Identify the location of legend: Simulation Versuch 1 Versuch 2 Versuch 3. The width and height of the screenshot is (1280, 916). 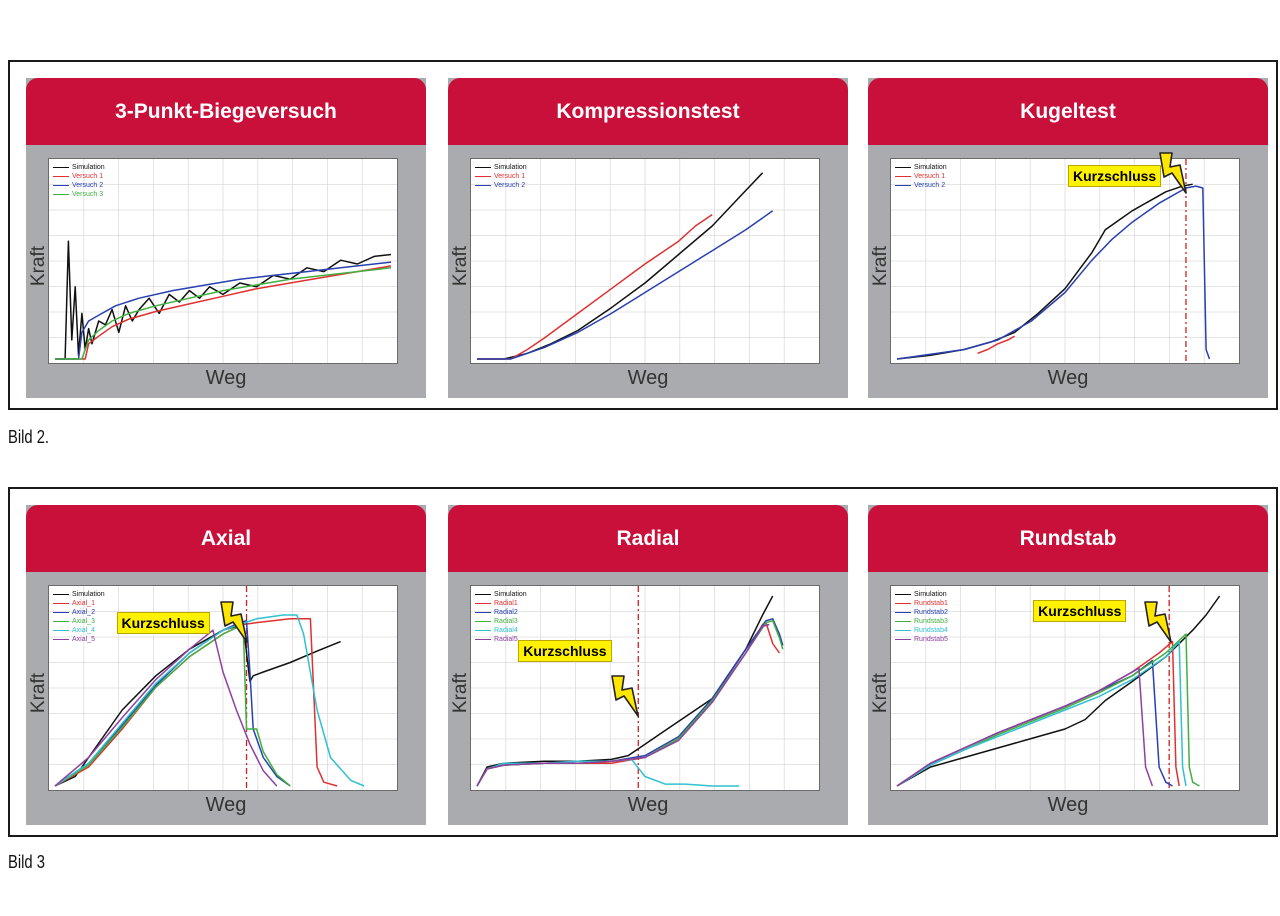
(79, 181).